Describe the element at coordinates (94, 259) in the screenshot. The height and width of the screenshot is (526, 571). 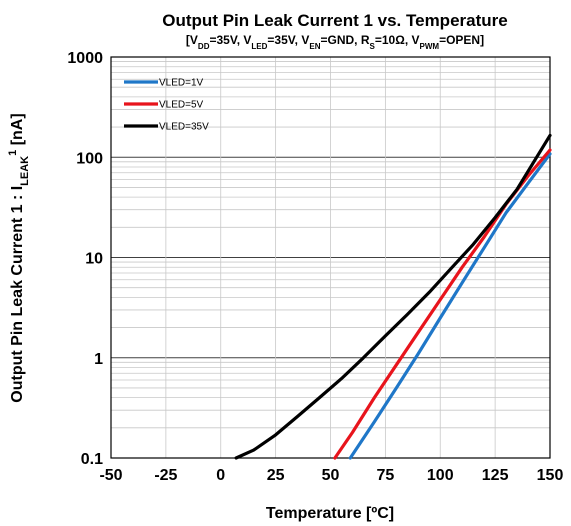
I see `y-tick-label: 10` at that location.